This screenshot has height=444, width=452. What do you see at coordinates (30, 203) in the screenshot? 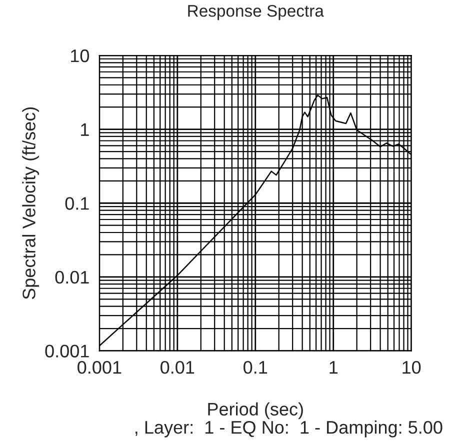
I see `y-axis-title: Spectral Velocity (ft/sec)` at bounding box center [30, 203].